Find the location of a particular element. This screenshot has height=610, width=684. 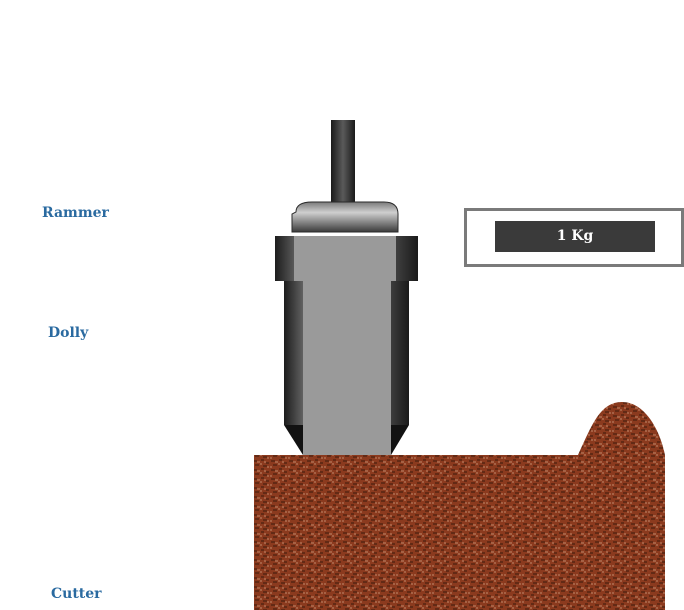

rammer-head is located at coordinates (345, 217).